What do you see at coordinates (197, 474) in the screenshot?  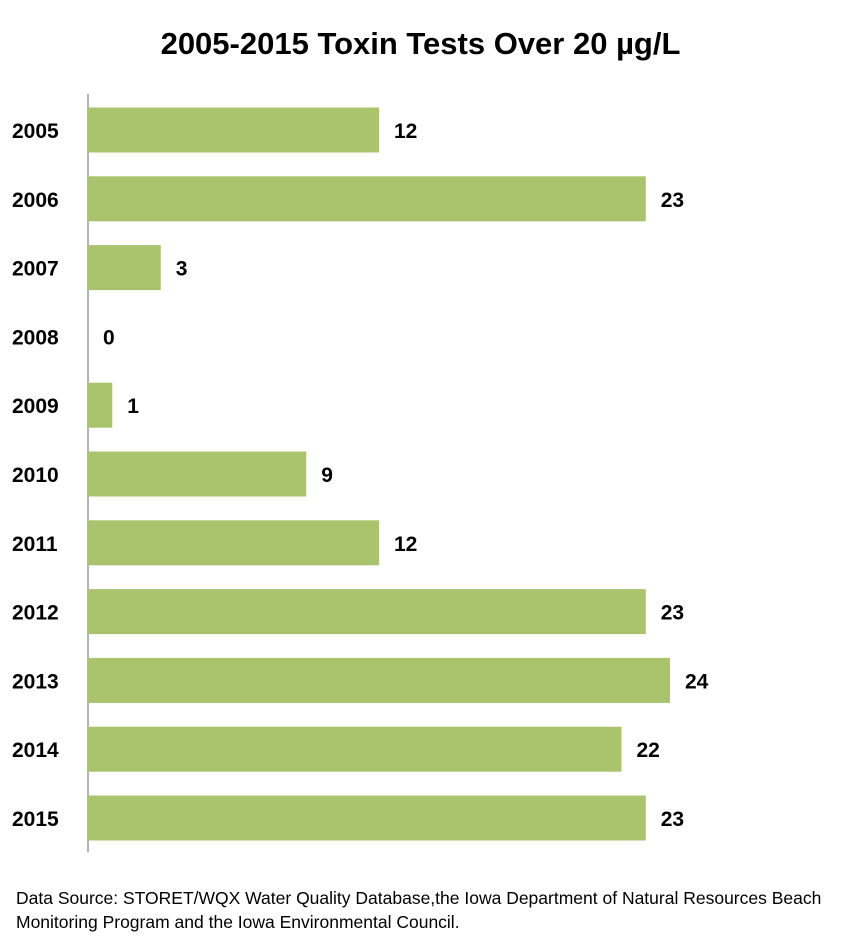 I see `bar-2010` at bounding box center [197, 474].